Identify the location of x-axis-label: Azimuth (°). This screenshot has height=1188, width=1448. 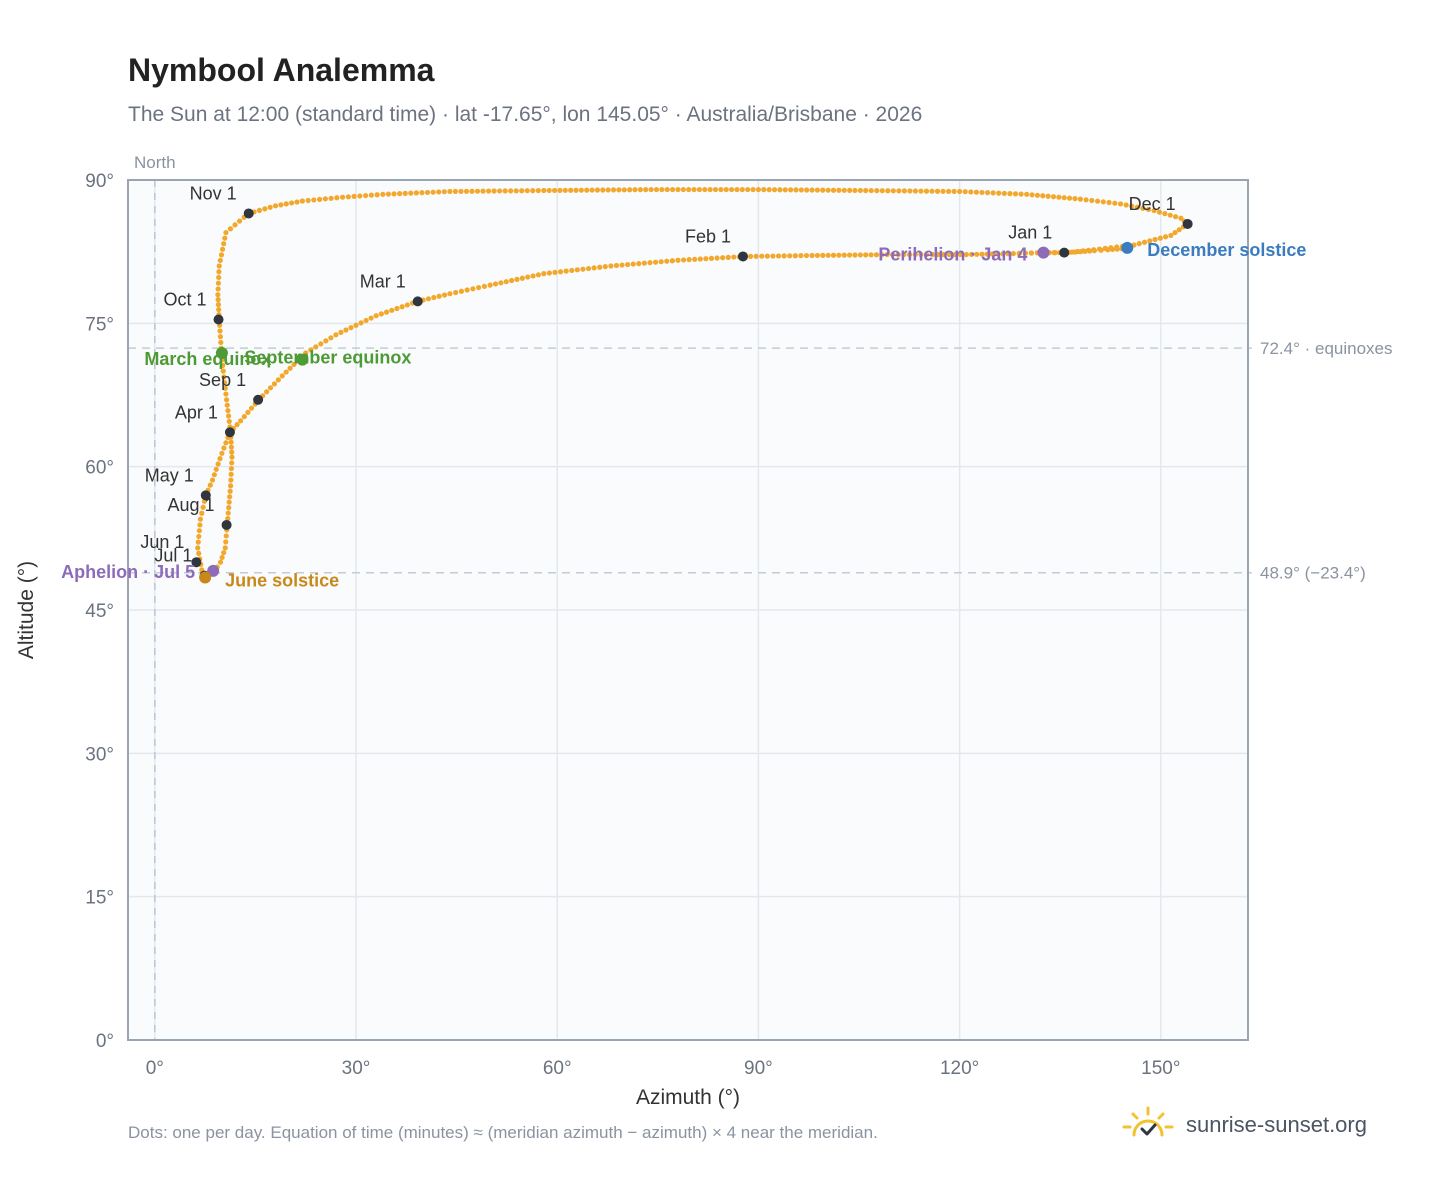
(688, 1097).